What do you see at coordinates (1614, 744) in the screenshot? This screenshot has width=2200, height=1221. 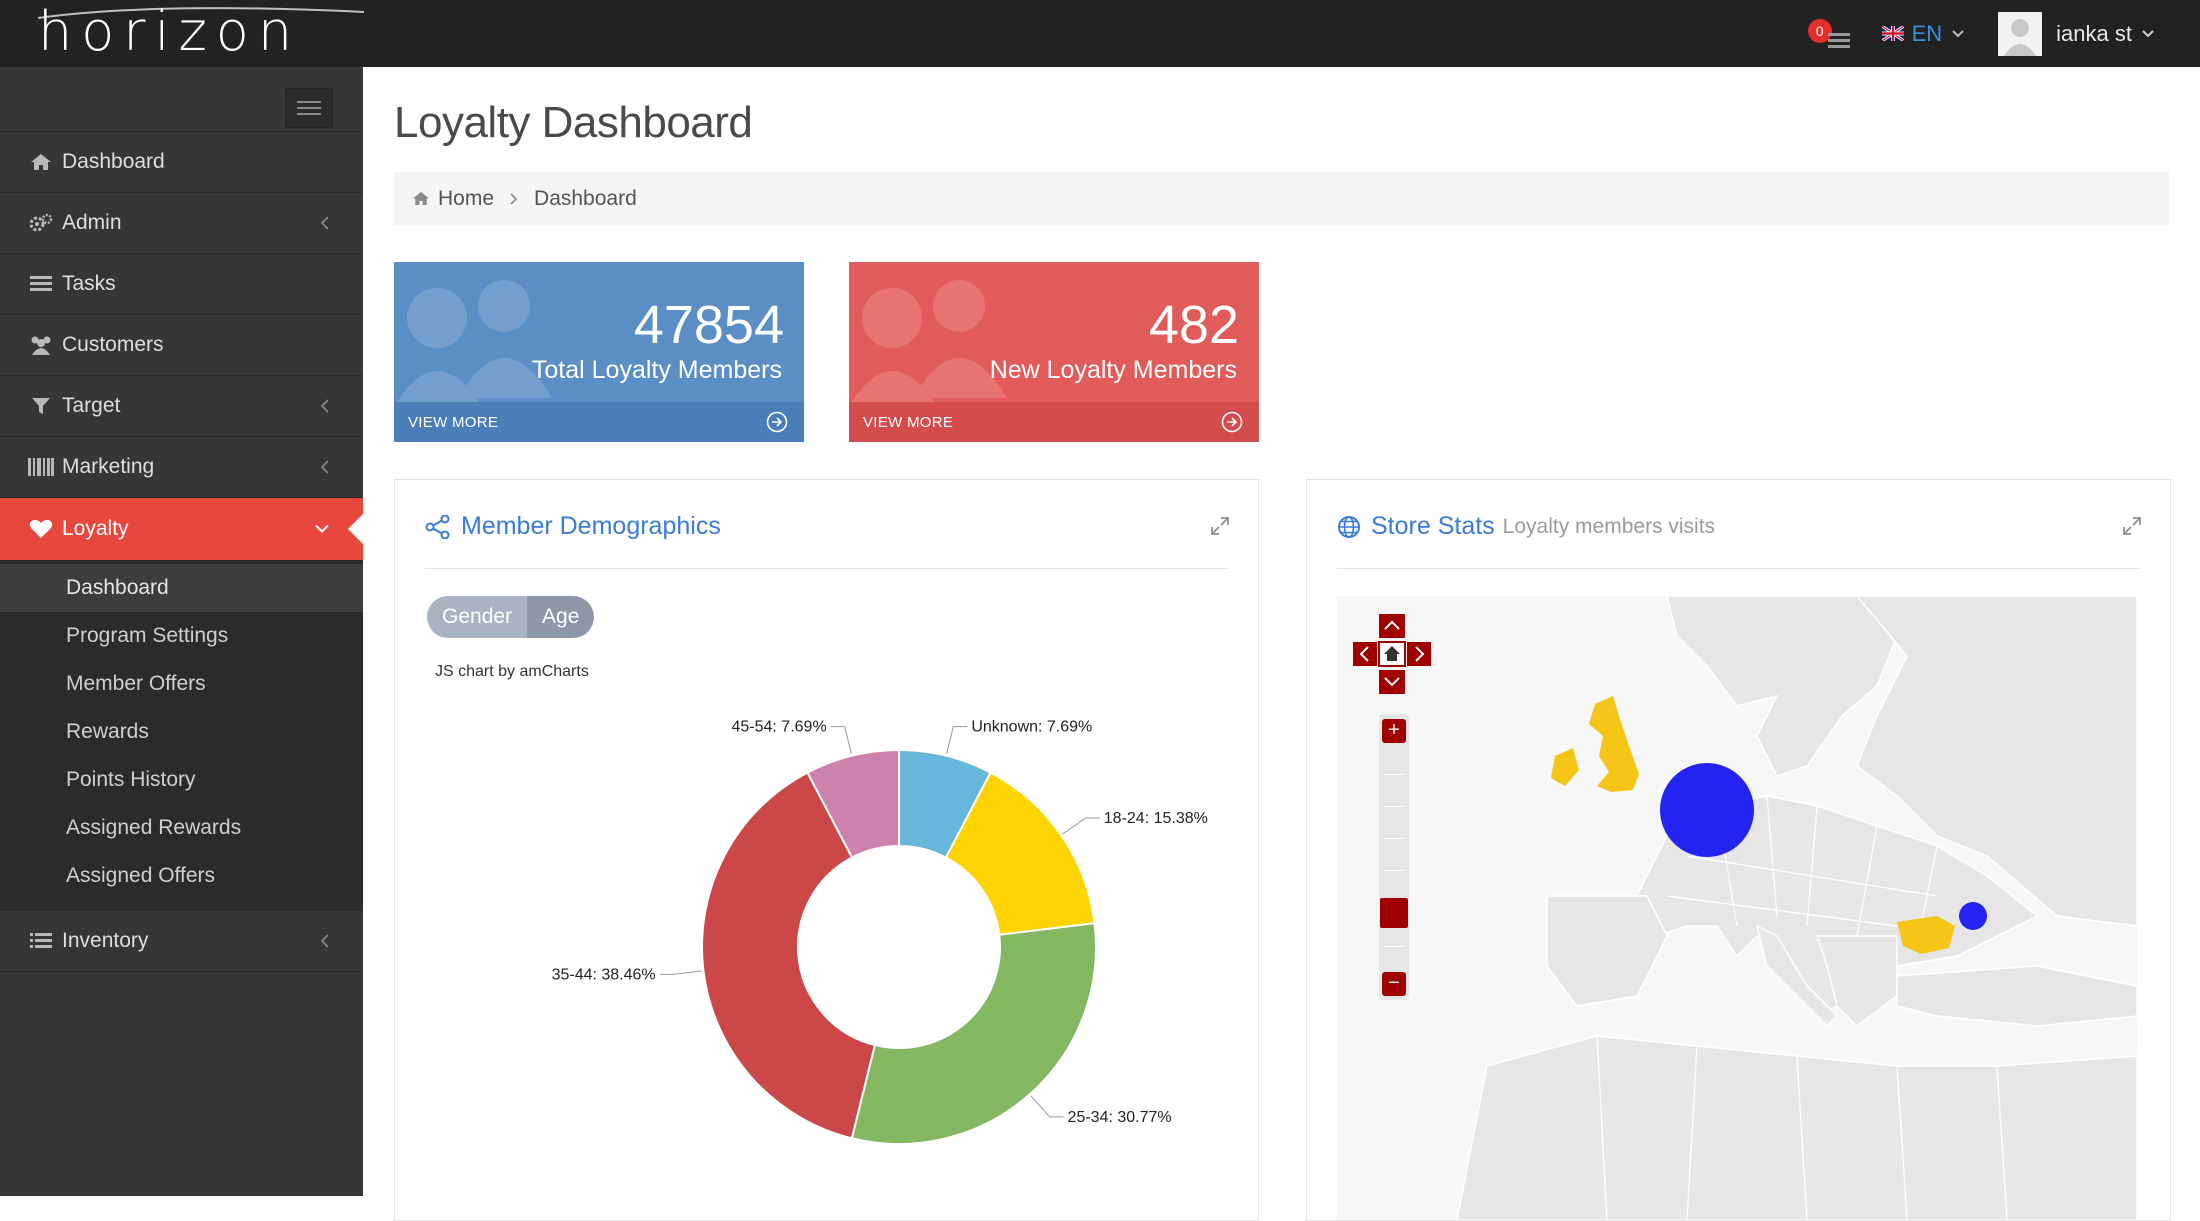 I see `map-highlight-united-kingdom` at bounding box center [1614, 744].